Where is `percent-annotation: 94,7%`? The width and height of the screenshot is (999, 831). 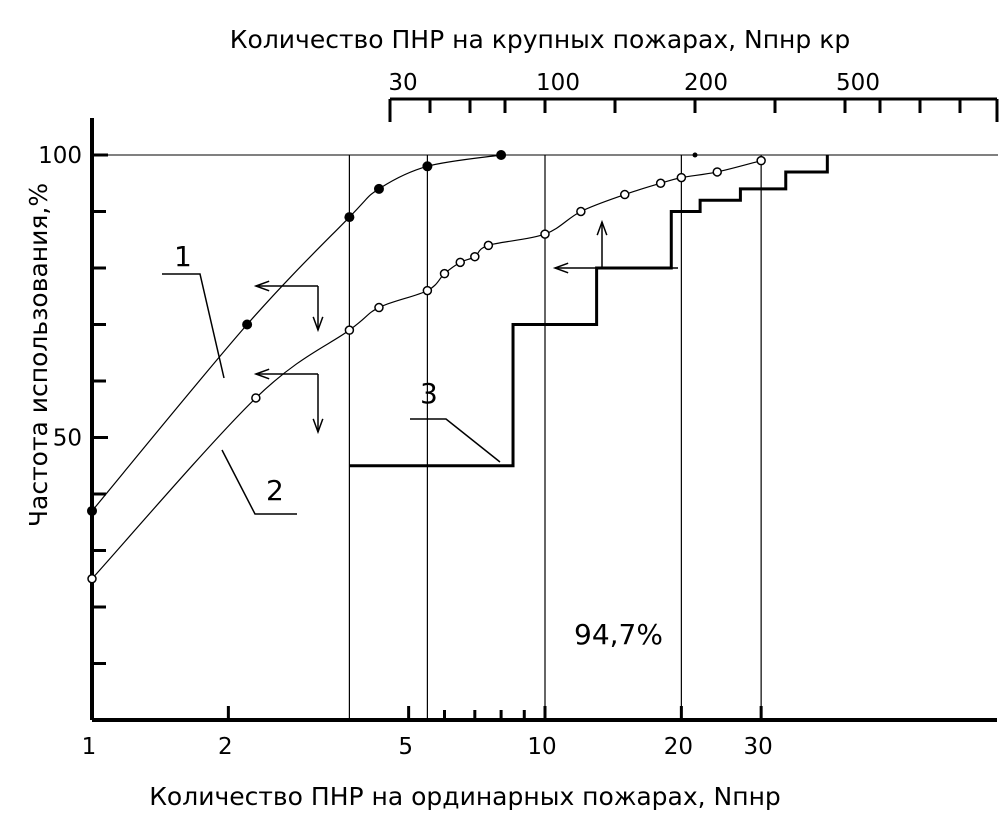
percent-annotation: 94,7% is located at coordinates (618, 634).